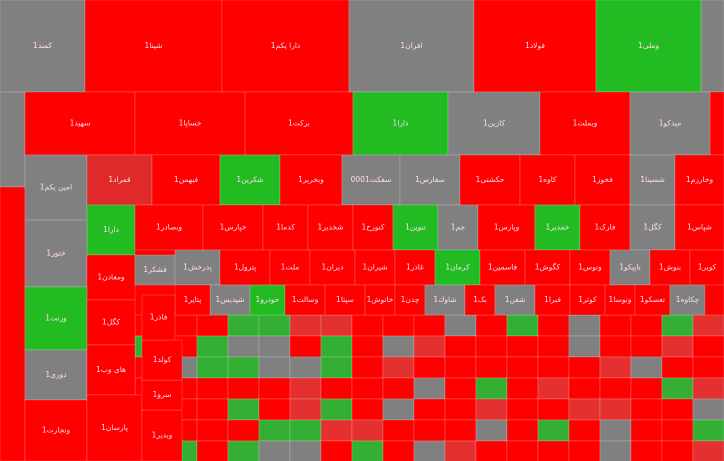  I want to click on stock-label: دوری1, so click(55, 374).